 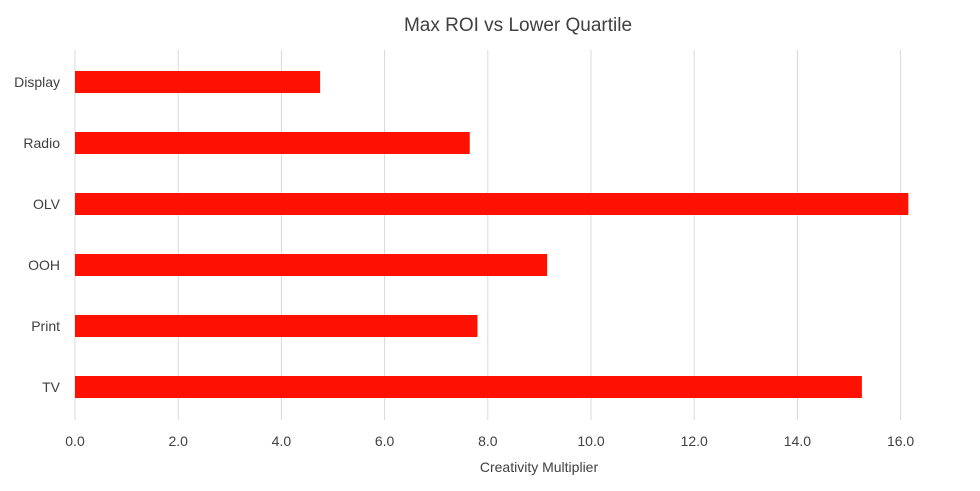 I want to click on category-label-olv: OLV, so click(x=47, y=204).